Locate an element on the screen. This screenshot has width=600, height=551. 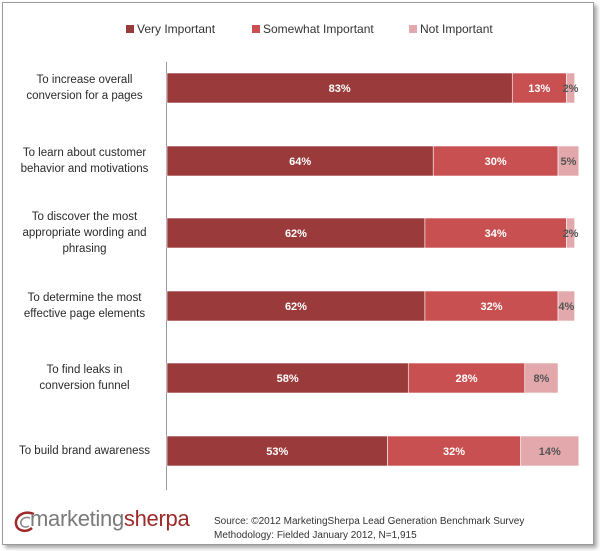
bar-value-label: 28% is located at coordinates (467, 379).